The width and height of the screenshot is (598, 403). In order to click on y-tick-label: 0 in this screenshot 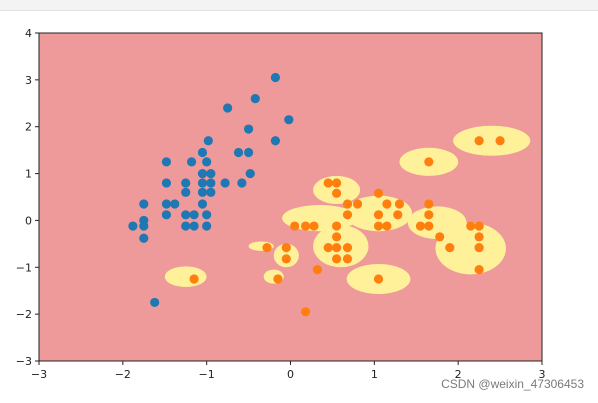, I will do `click(28, 220)`.